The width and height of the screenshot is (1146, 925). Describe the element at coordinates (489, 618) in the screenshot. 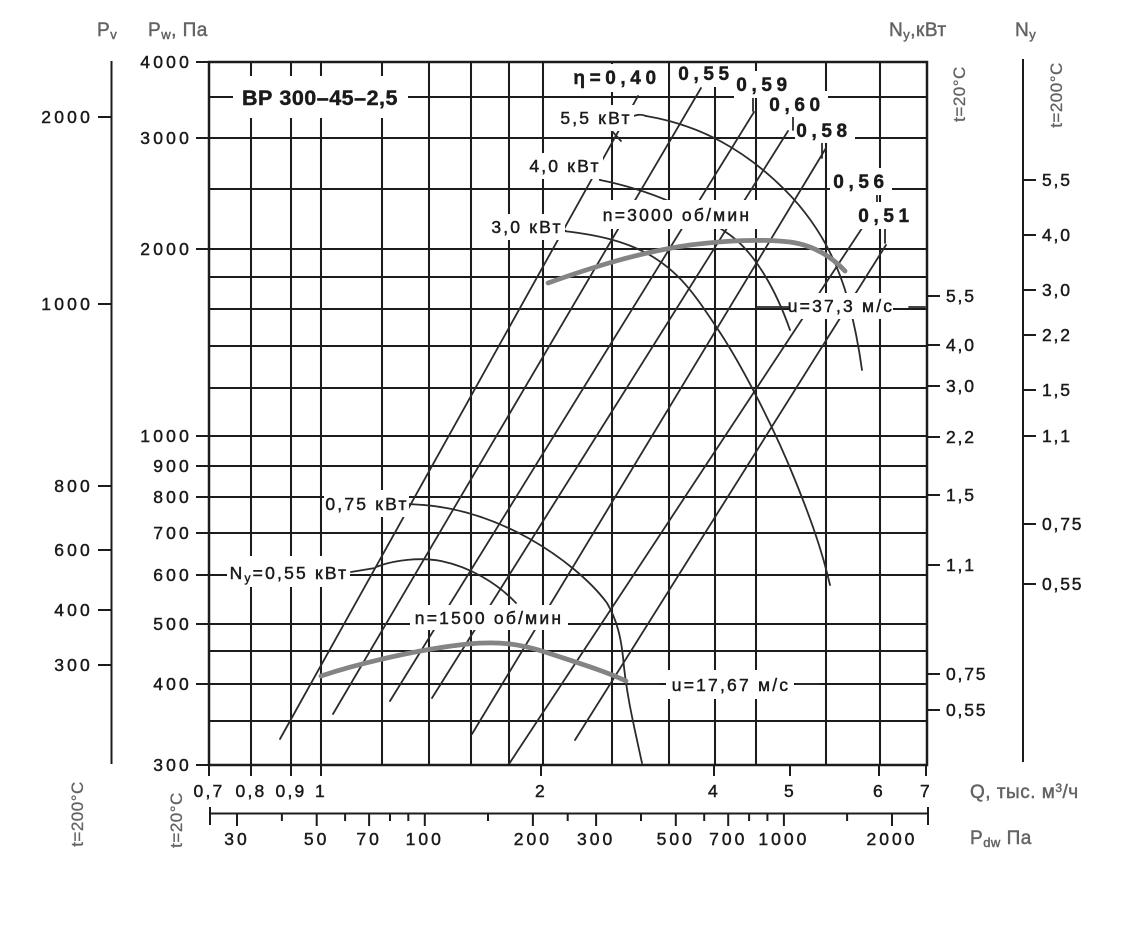

I see `svg-text: n=1500 об/мин` at that location.